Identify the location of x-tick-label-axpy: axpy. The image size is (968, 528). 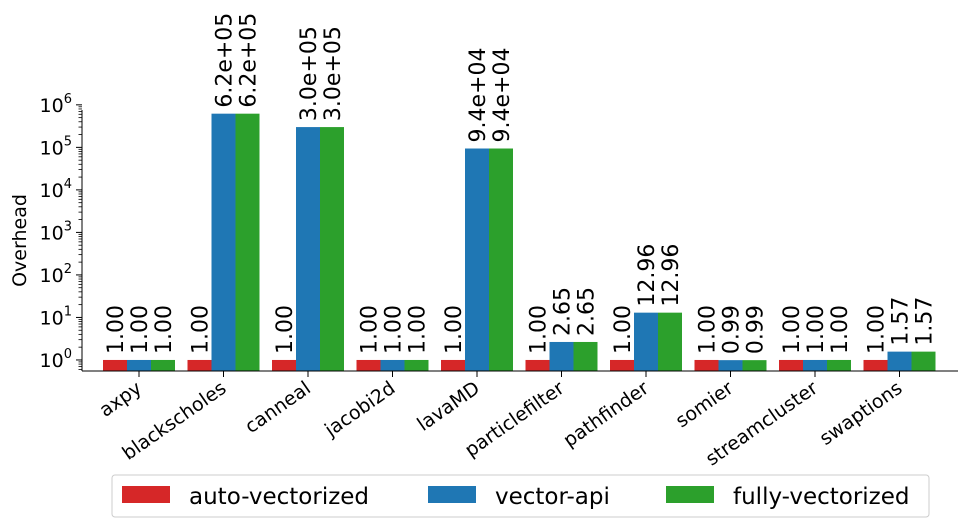
(120, 399).